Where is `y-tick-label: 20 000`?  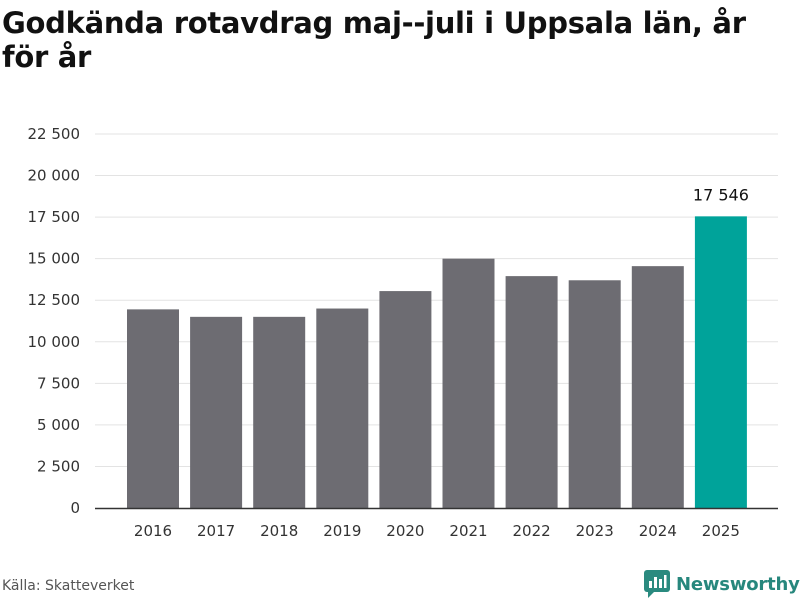 y-tick-label: 20 000 is located at coordinates (54, 176).